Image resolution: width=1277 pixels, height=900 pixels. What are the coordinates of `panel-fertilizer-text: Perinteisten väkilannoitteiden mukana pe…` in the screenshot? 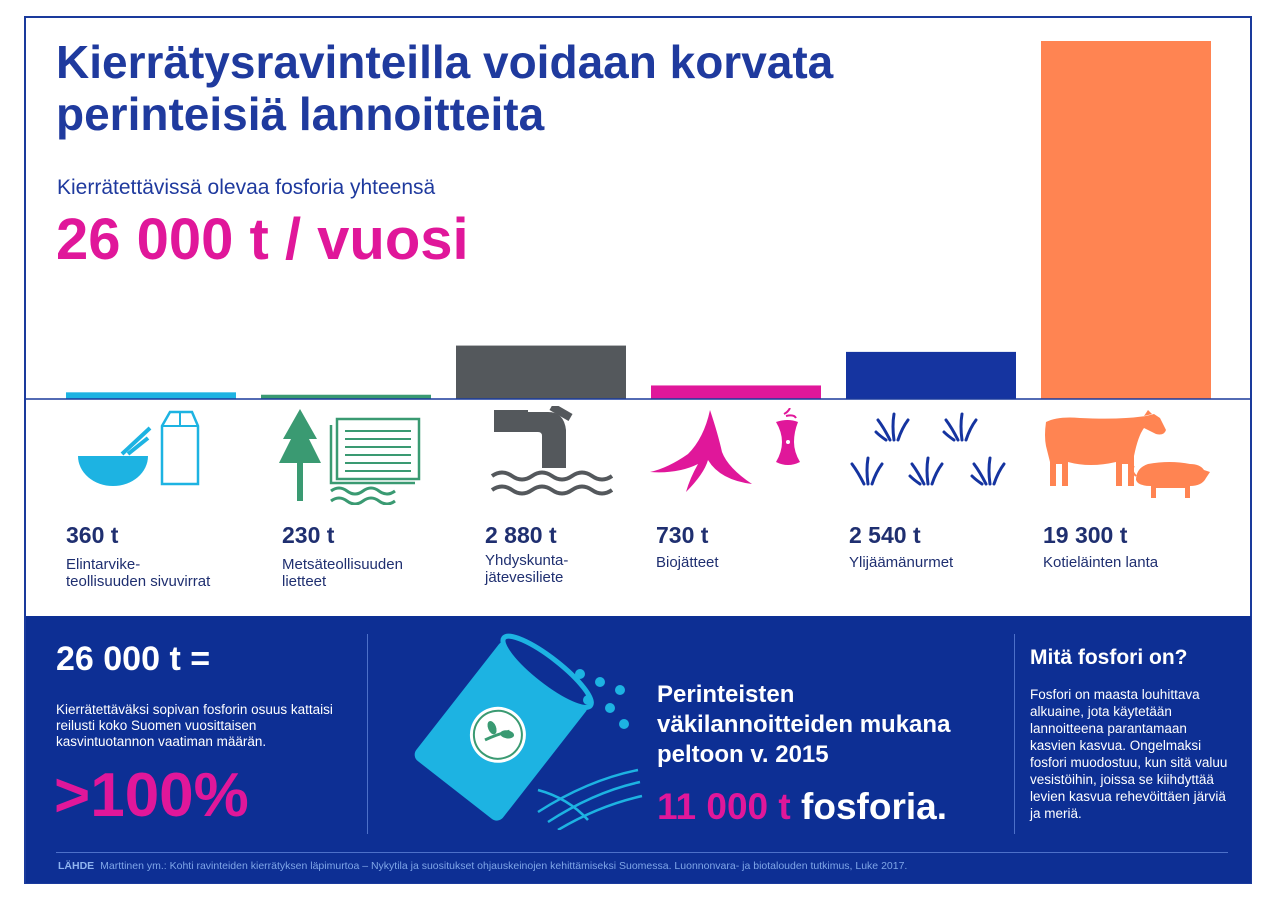 It's located at (804, 724).